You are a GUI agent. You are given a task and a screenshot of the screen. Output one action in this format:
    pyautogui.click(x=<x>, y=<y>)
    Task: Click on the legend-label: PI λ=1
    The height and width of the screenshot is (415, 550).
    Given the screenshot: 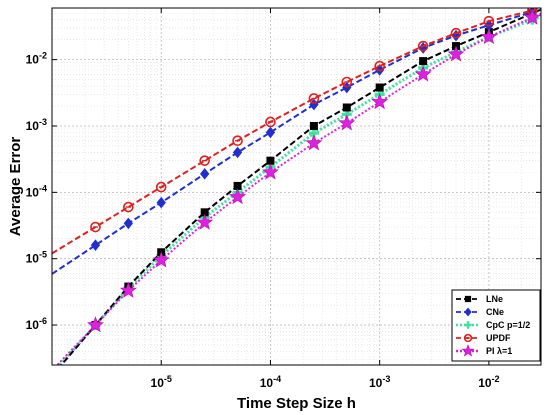 What is the action you would take?
    pyautogui.click(x=499, y=351)
    